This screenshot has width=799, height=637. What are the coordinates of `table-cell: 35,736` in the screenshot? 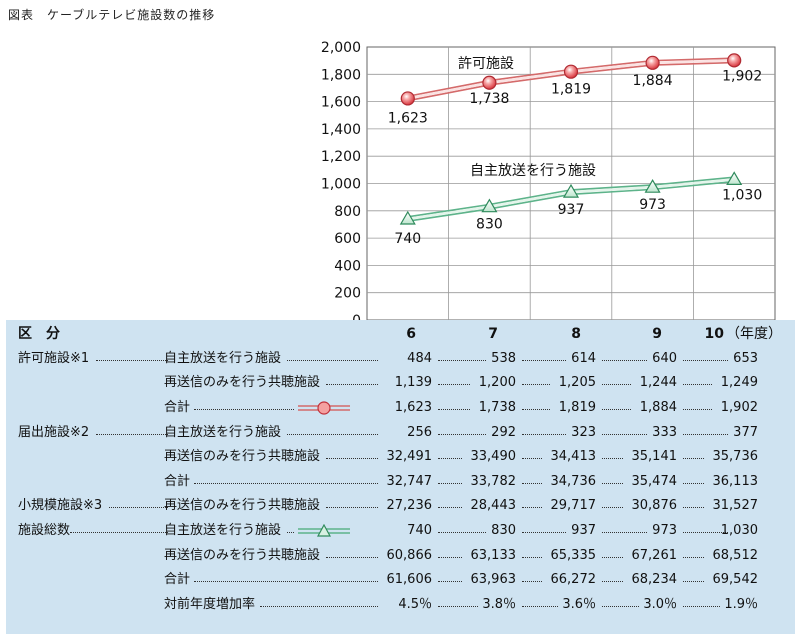 It's located at (735, 456).